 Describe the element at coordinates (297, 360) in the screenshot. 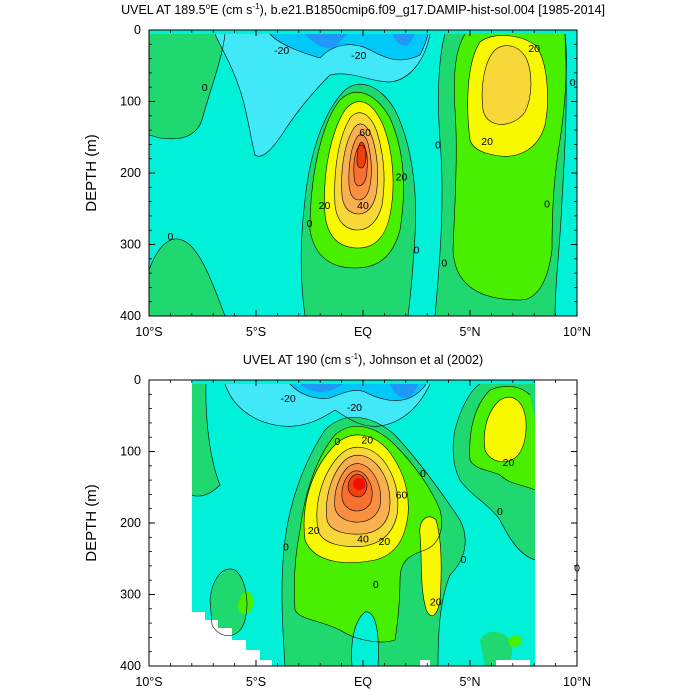

I see `bottom-title-a: UVEL AT 190 (cm s` at that location.